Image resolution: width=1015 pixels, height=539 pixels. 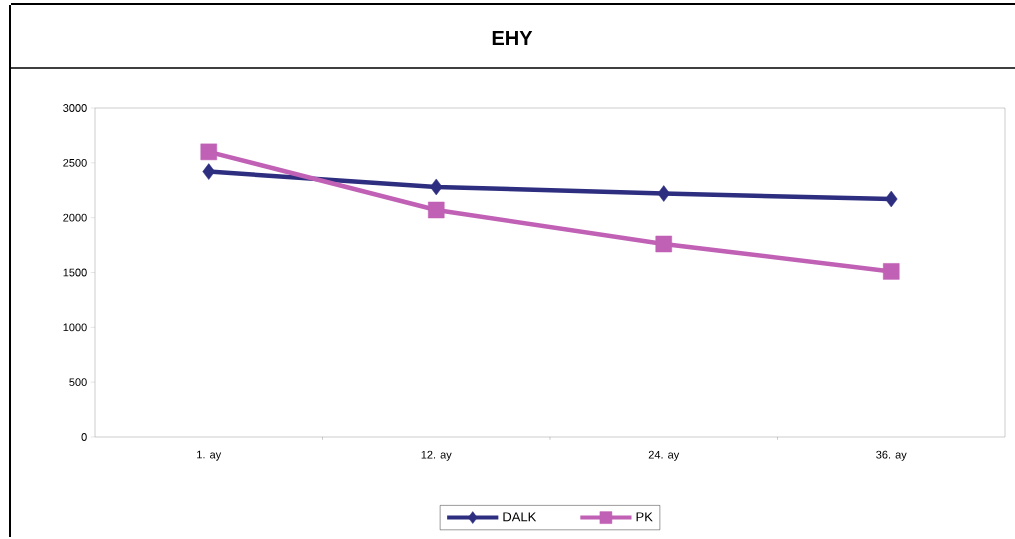 What do you see at coordinates (75, 217) in the screenshot?
I see `y-tick-label: 2000` at bounding box center [75, 217].